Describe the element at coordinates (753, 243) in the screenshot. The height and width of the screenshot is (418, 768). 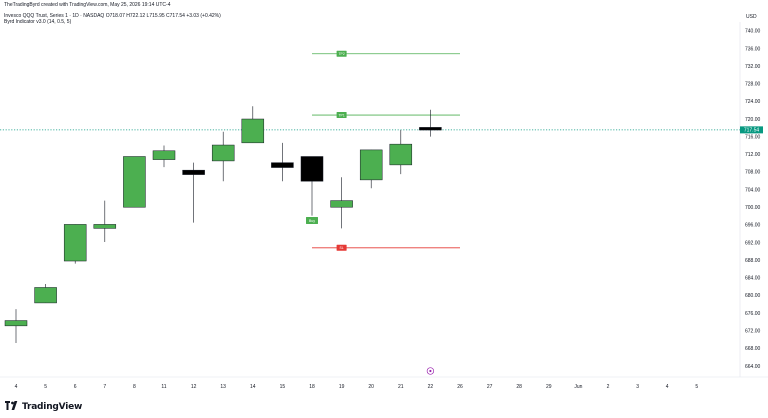
I see `y-tick-label: 692.00` at that location.